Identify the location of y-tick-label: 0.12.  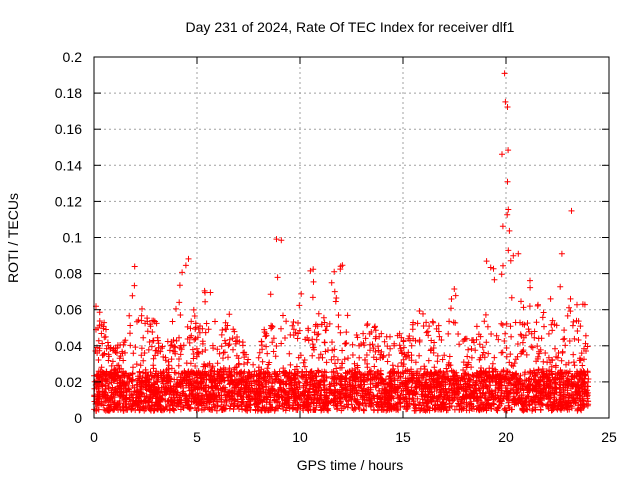
(68, 201).